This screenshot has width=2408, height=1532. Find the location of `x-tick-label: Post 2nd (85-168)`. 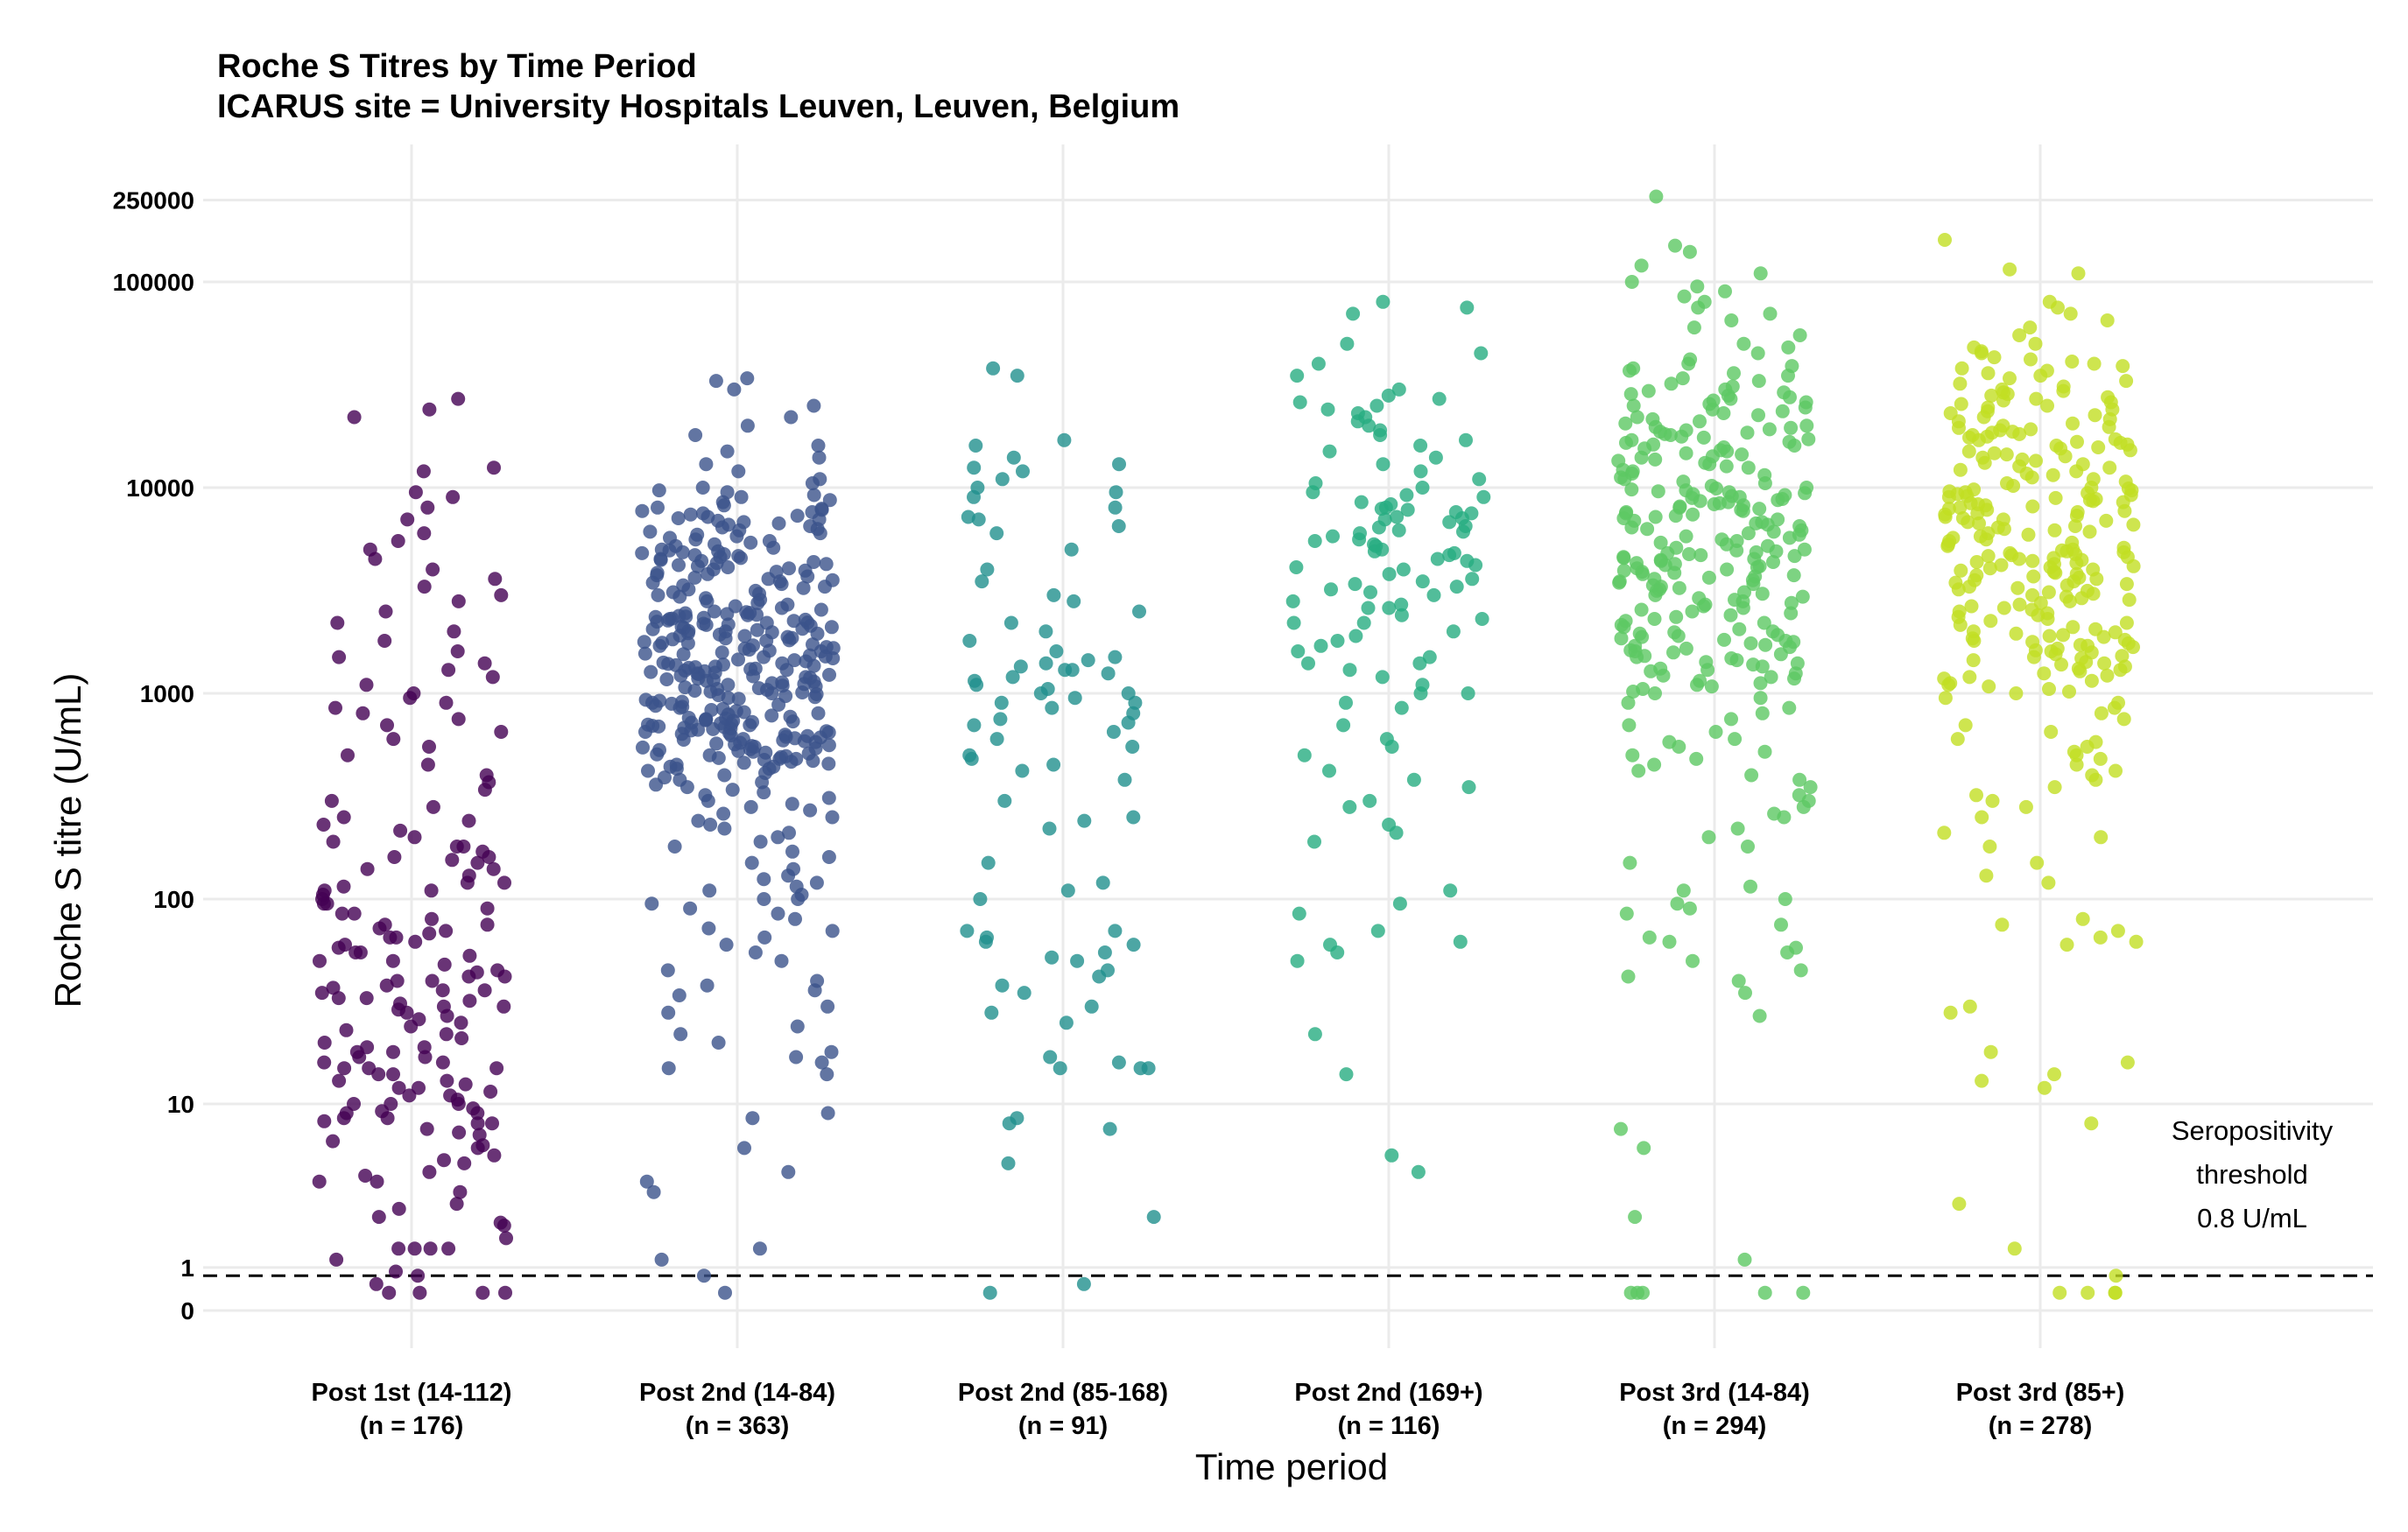

x-tick-label: Post 2nd (85-168) is located at coordinates (1063, 1393).